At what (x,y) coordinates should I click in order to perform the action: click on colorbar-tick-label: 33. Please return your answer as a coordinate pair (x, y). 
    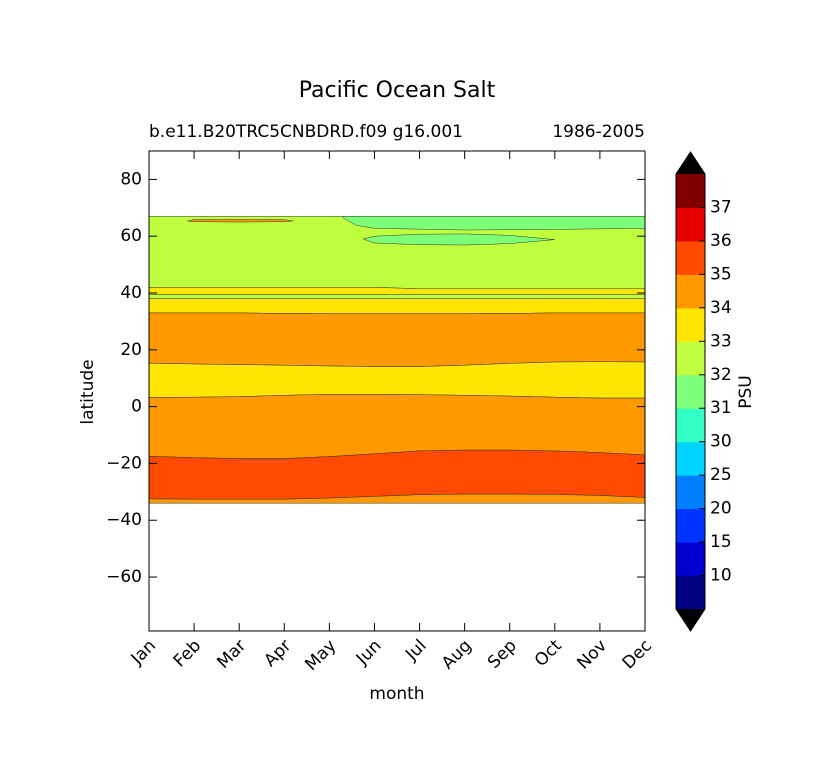
    Looking at the image, I should click on (721, 341).